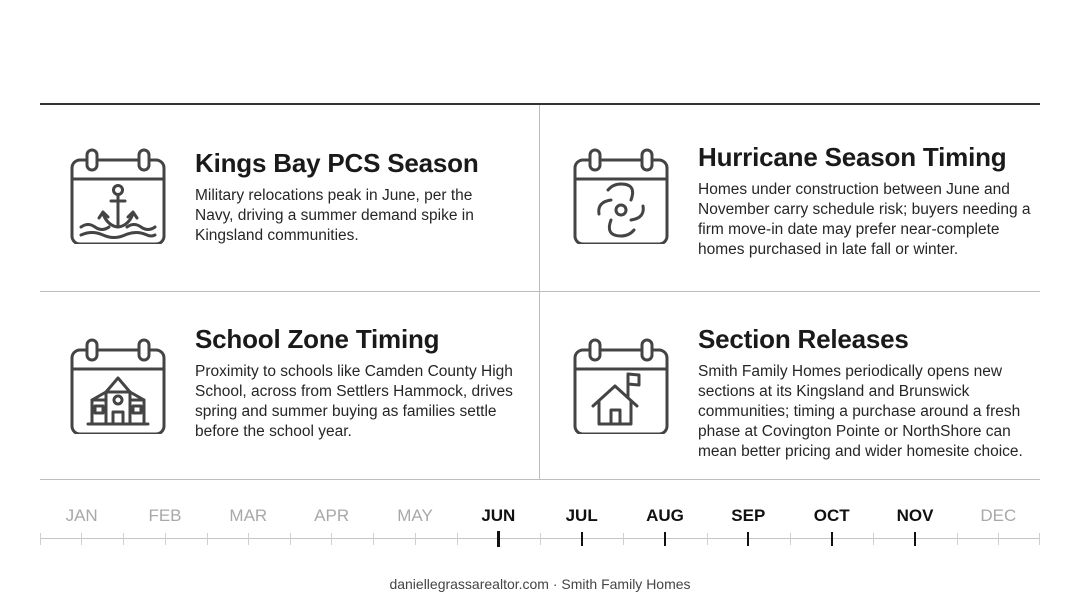  What do you see at coordinates (81, 515) in the screenshot?
I see `month-label-jan: JAN` at bounding box center [81, 515].